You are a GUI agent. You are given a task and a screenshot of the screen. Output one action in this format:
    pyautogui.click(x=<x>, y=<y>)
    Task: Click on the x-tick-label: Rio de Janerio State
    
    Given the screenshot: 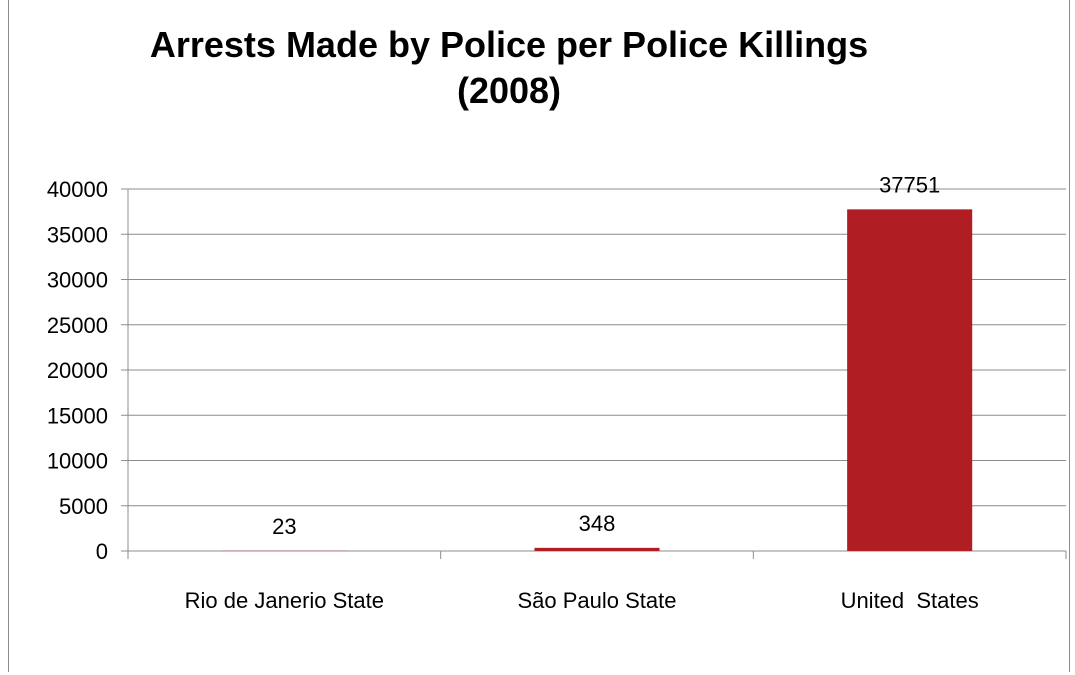 What is the action you would take?
    pyautogui.click(x=284, y=600)
    